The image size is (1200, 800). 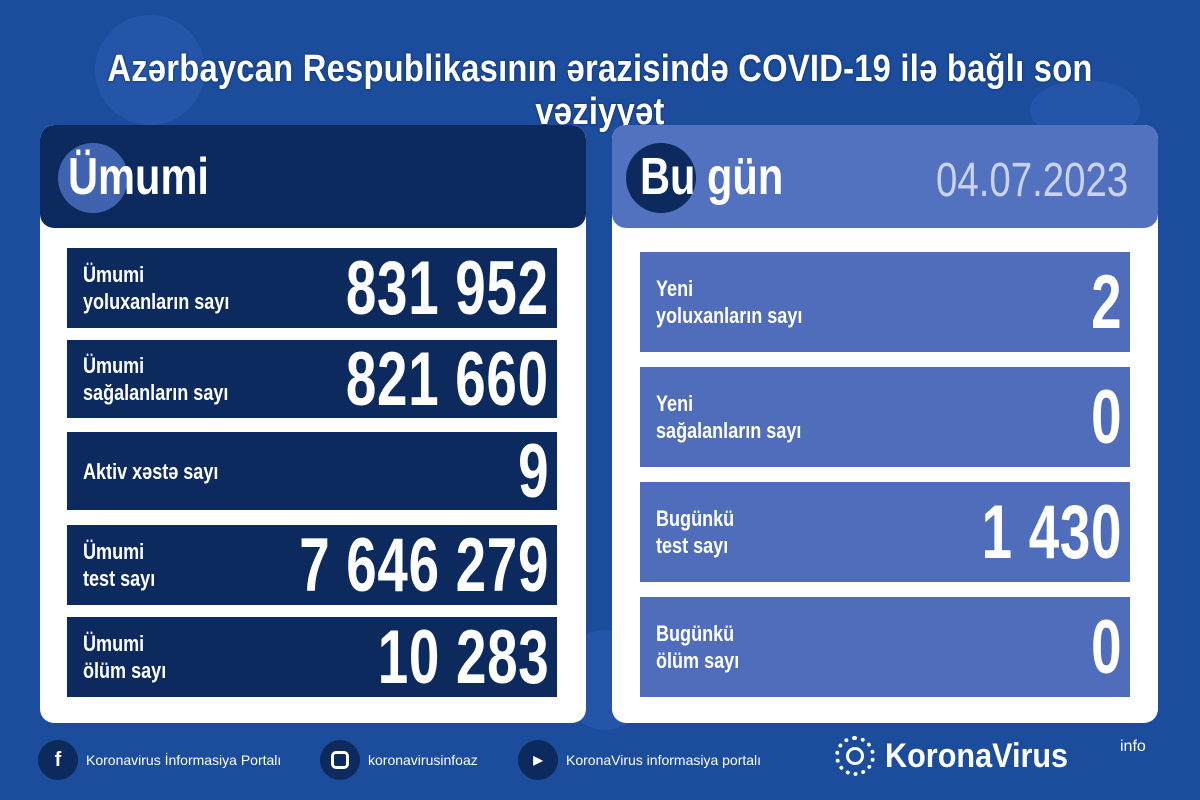 I want to click on today-heading: Bu gün, so click(x=712, y=177).